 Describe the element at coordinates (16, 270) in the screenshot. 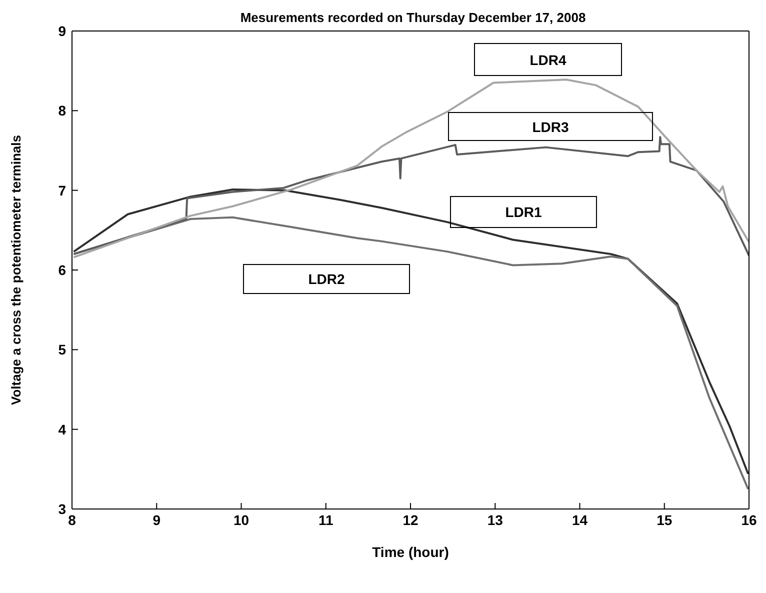

I see `y-axis-title: Voltage a cross the potentiometer terminals` at that location.